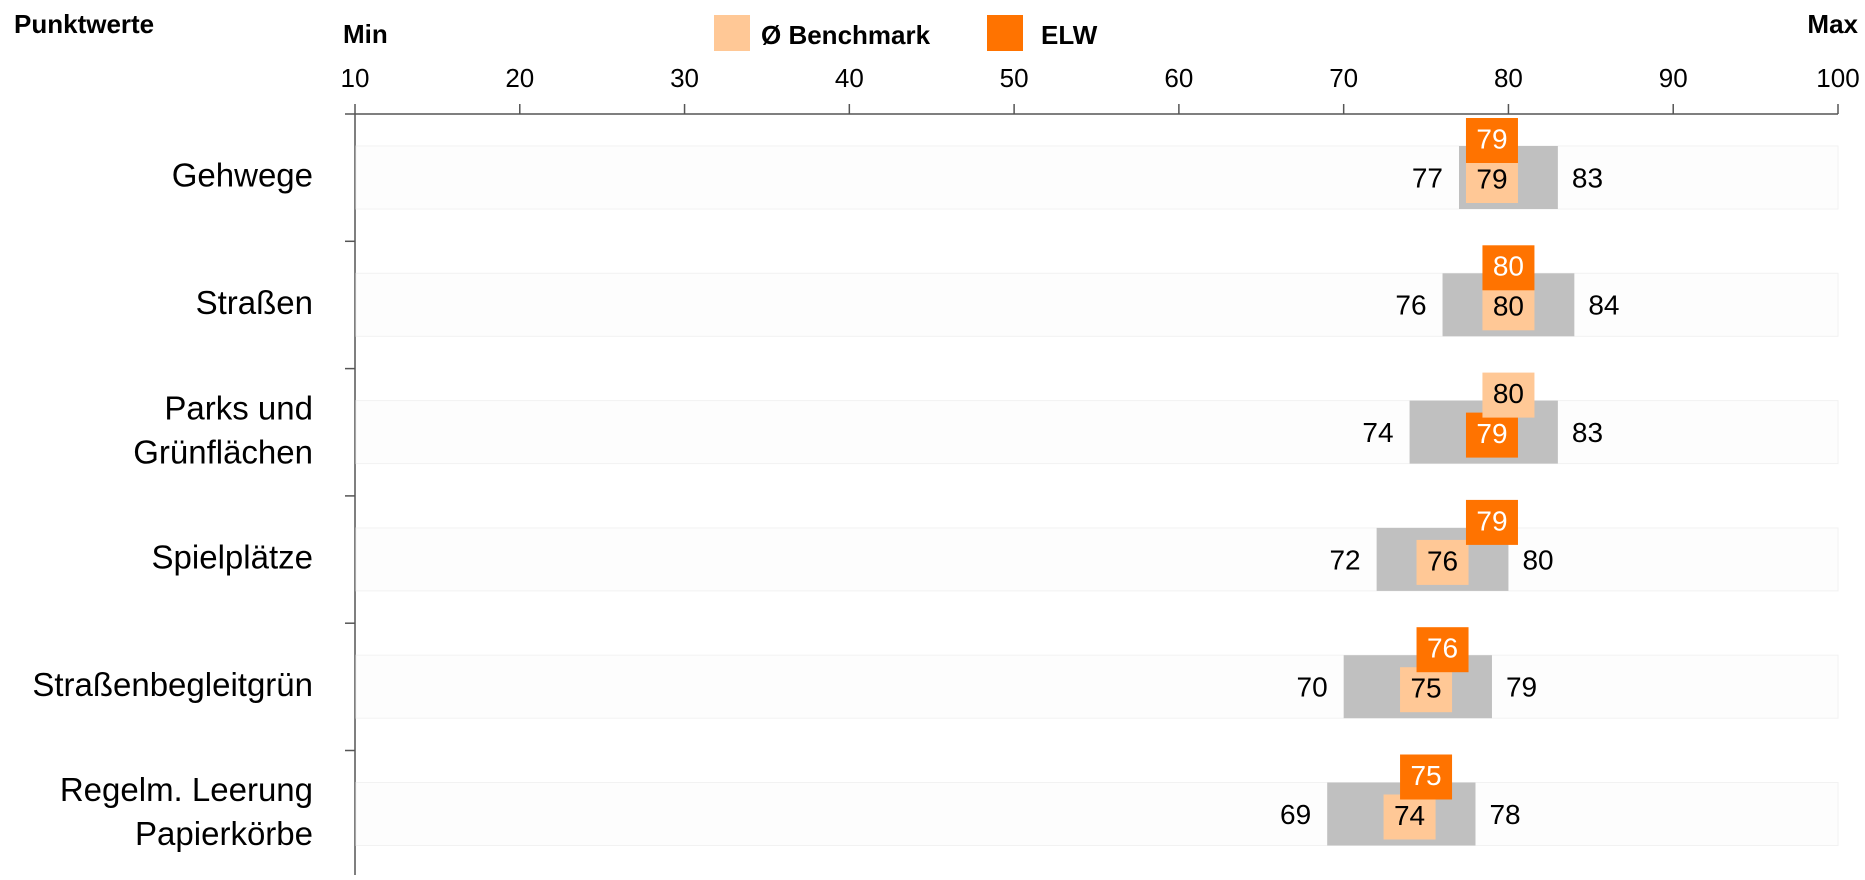  I want to click on category-label: Straßen, so click(254, 302).